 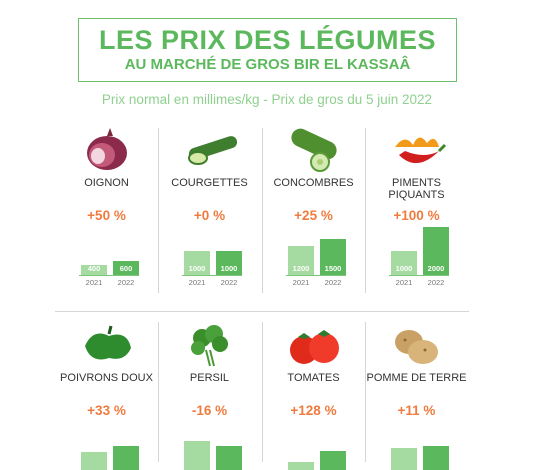 I want to click on vegetable-name: COURGETTES, so click(x=209, y=183).